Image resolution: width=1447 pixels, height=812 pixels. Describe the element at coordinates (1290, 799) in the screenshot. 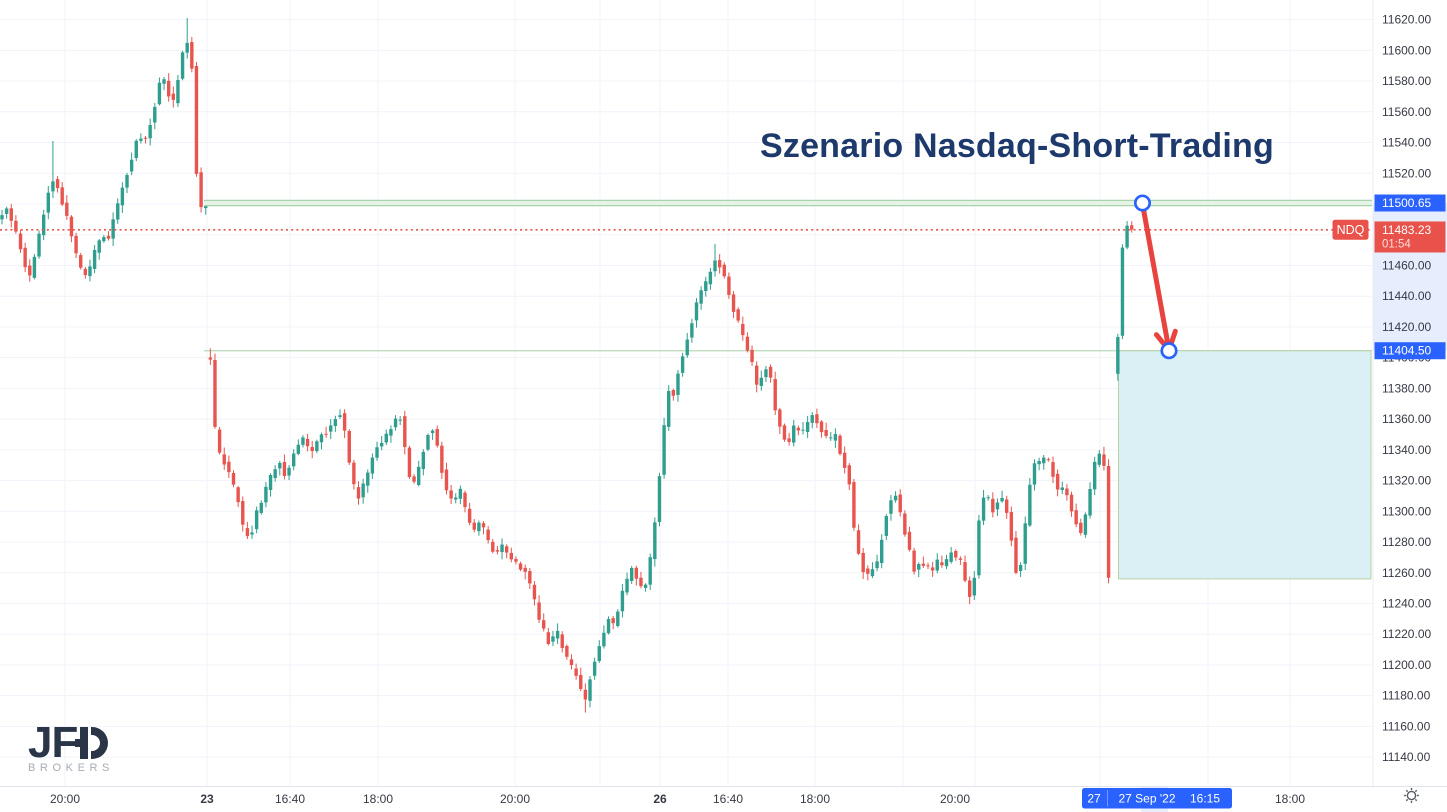

I see `svg-text: 18:00` at that location.